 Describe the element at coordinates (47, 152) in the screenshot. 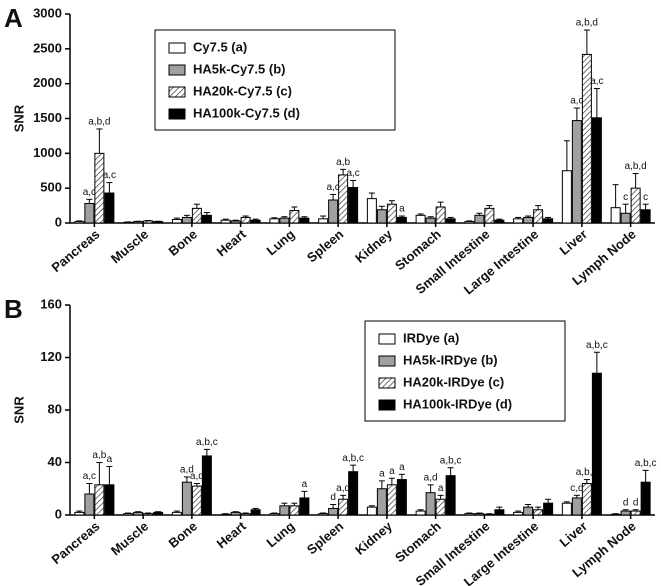

I see `y-tick-label: 1000` at that location.